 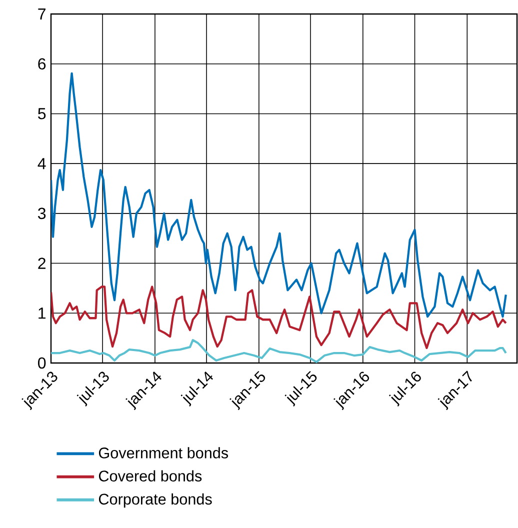 What do you see at coordinates (42, 64) in the screenshot?
I see `y-tick-label: 6` at bounding box center [42, 64].